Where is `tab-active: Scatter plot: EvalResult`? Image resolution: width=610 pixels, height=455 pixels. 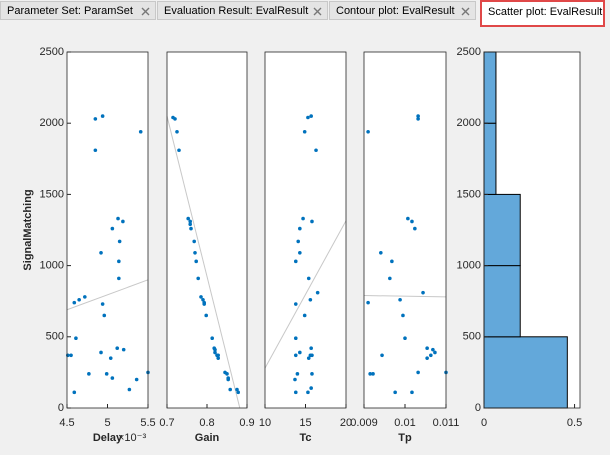
tab-active: Scatter plot: EvalResult is located at coordinates (542, 13).